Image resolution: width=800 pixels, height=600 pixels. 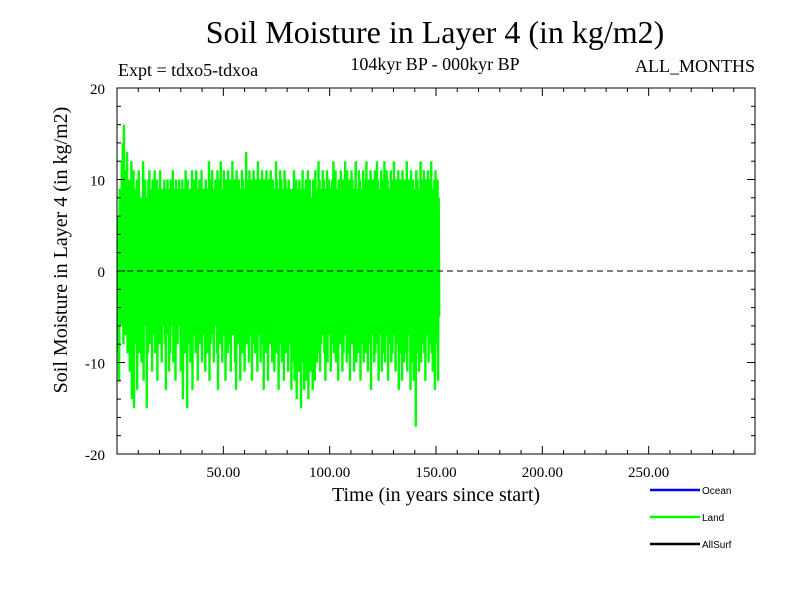 What do you see at coordinates (542, 473) in the screenshot?
I see `x-tick-label: 200.00` at bounding box center [542, 473].